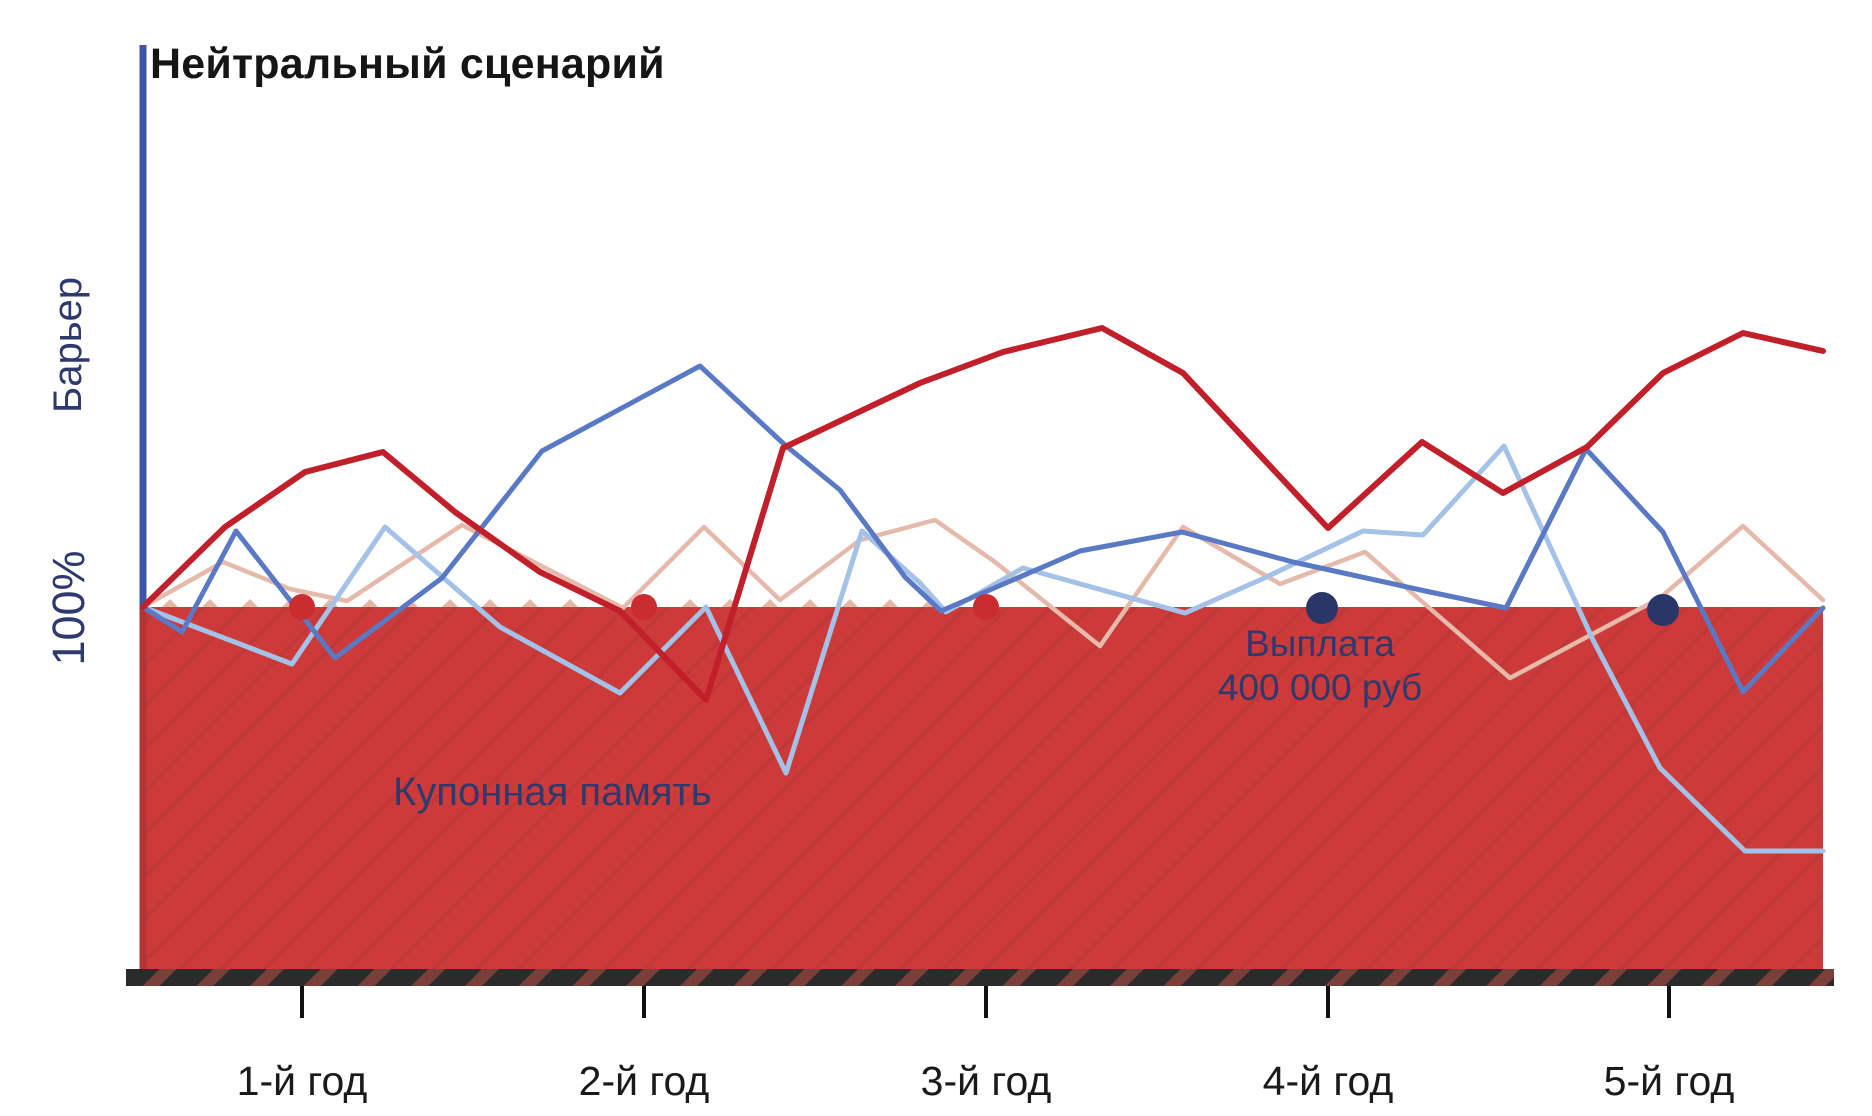 The image size is (1872, 1116). What do you see at coordinates (1328, 1081) in the screenshot?
I see `x-axis-label-year-4: 4-й год` at bounding box center [1328, 1081].